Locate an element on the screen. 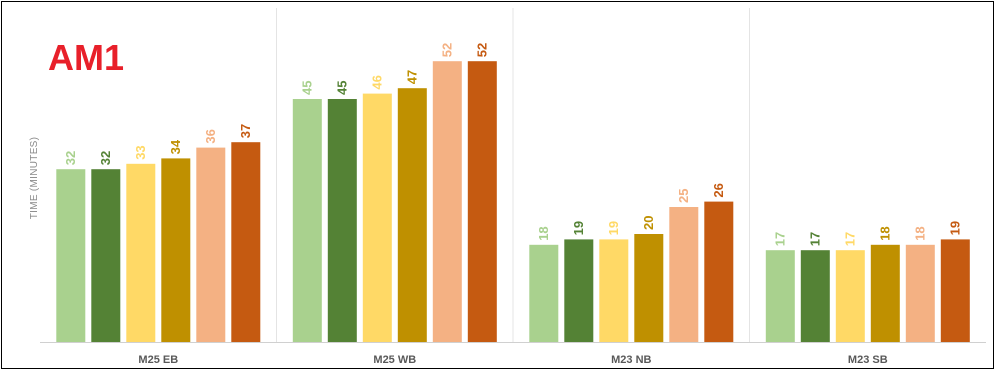 Image resolution: width=997 pixels, height=372 pixels. data-label: 47 is located at coordinates (411, 77).